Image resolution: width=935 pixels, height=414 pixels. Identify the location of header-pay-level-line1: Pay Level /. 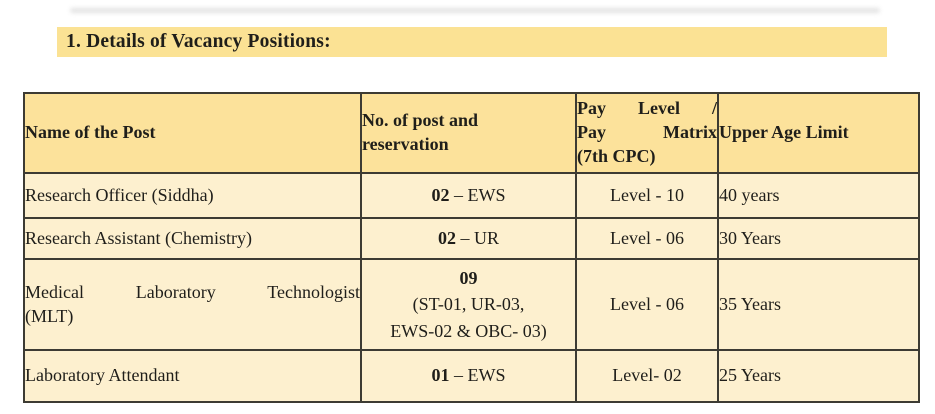
(647, 108).